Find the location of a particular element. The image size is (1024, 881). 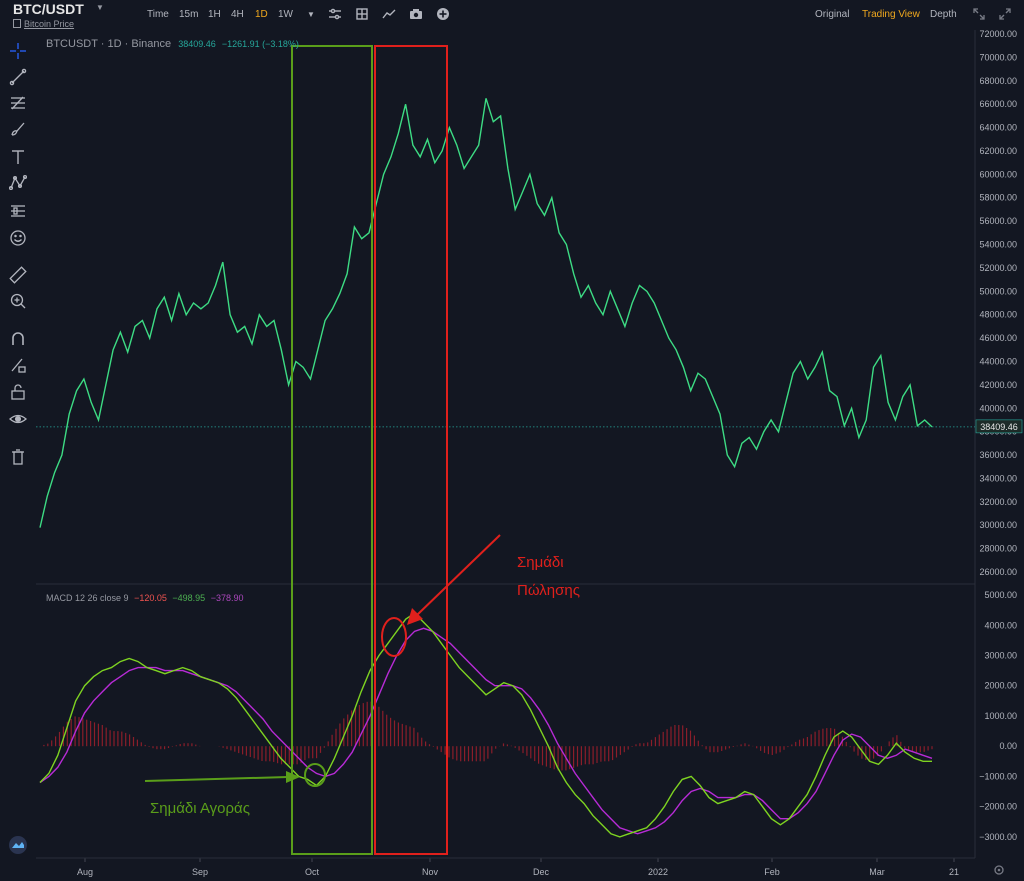

time-tick-label: Aug is located at coordinates (85, 872).